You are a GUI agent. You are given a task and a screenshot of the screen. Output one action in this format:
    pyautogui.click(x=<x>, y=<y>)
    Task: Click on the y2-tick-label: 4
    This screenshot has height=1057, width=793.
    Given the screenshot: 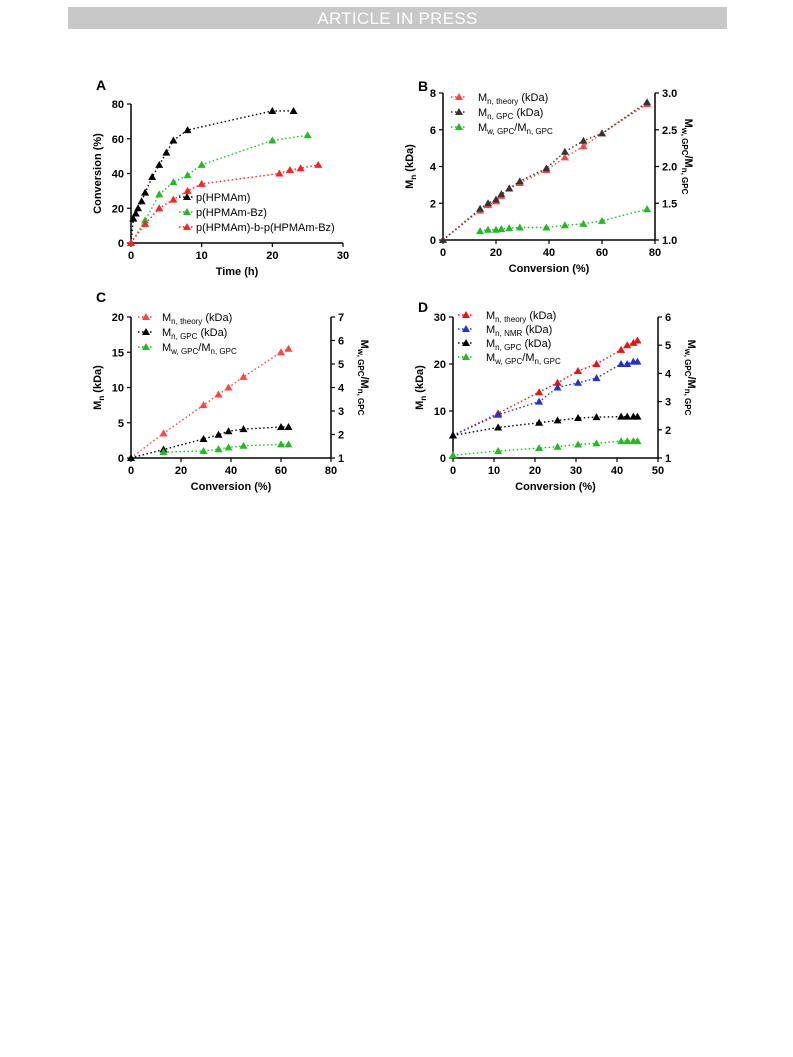 What is the action you would take?
    pyautogui.click(x=341, y=389)
    